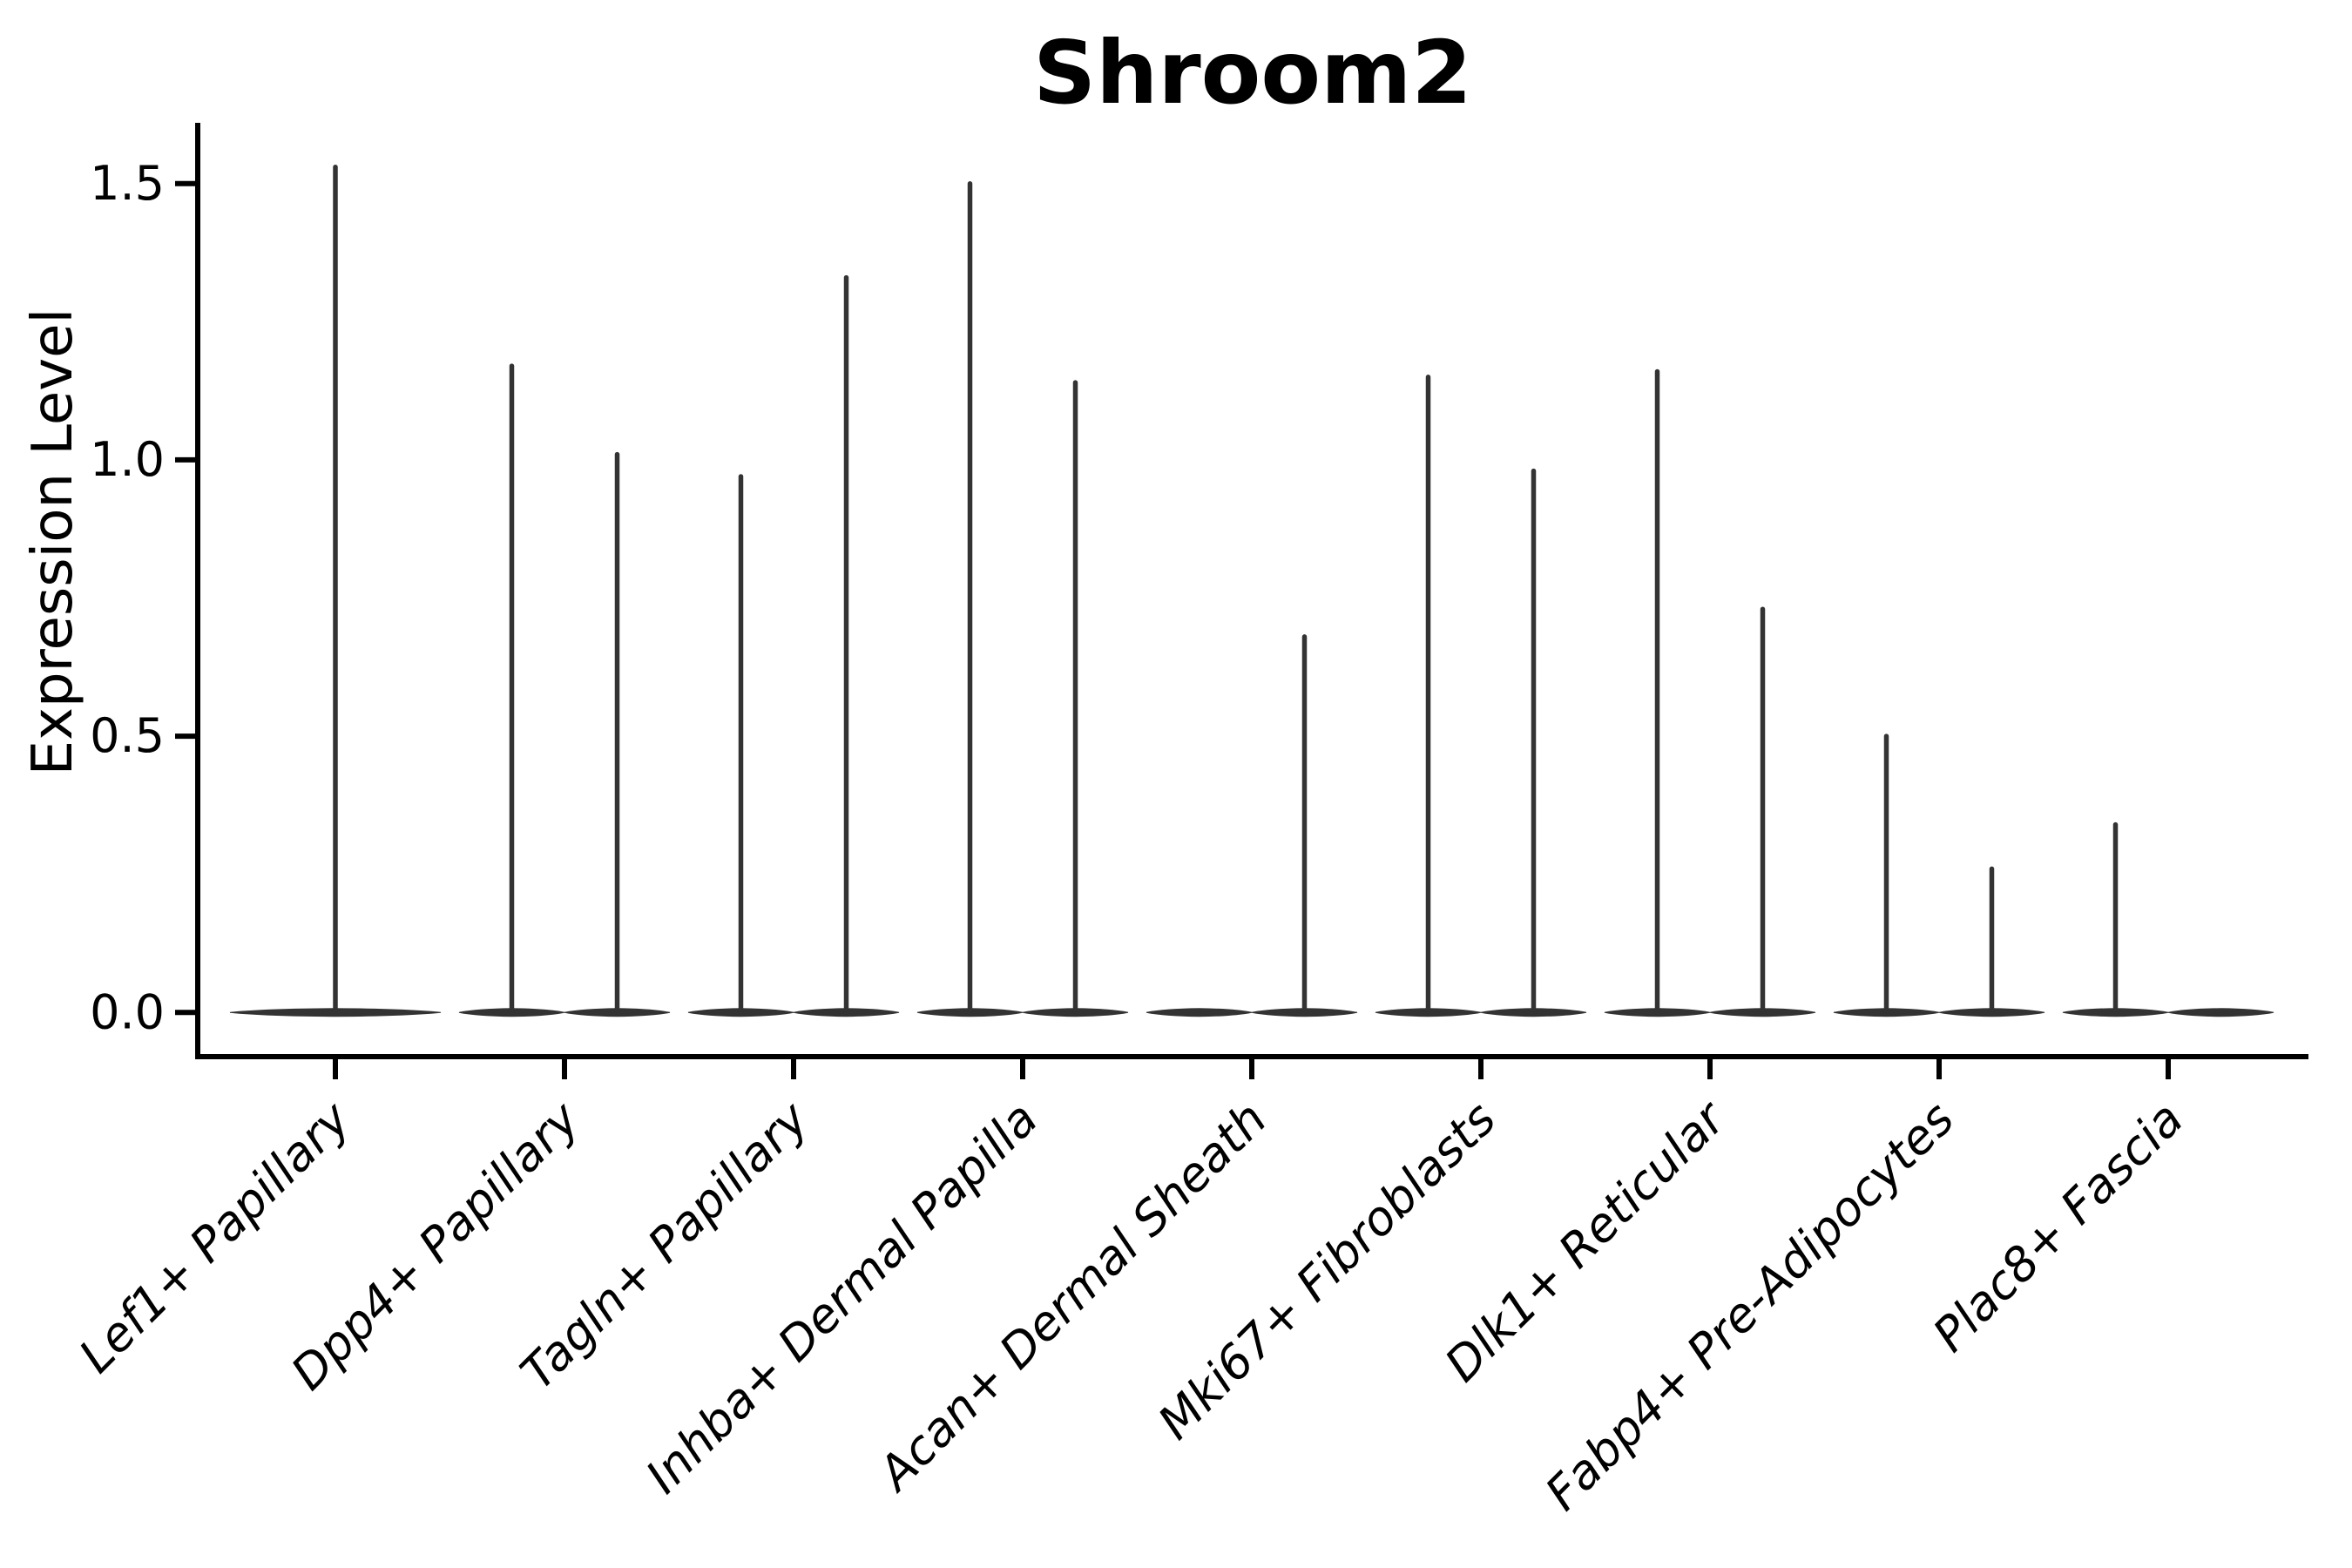  What do you see at coordinates (1071, 1297) in the screenshot?
I see `x-category-label: Acan+ Dermal Sheath` at bounding box center [1071, 1297].